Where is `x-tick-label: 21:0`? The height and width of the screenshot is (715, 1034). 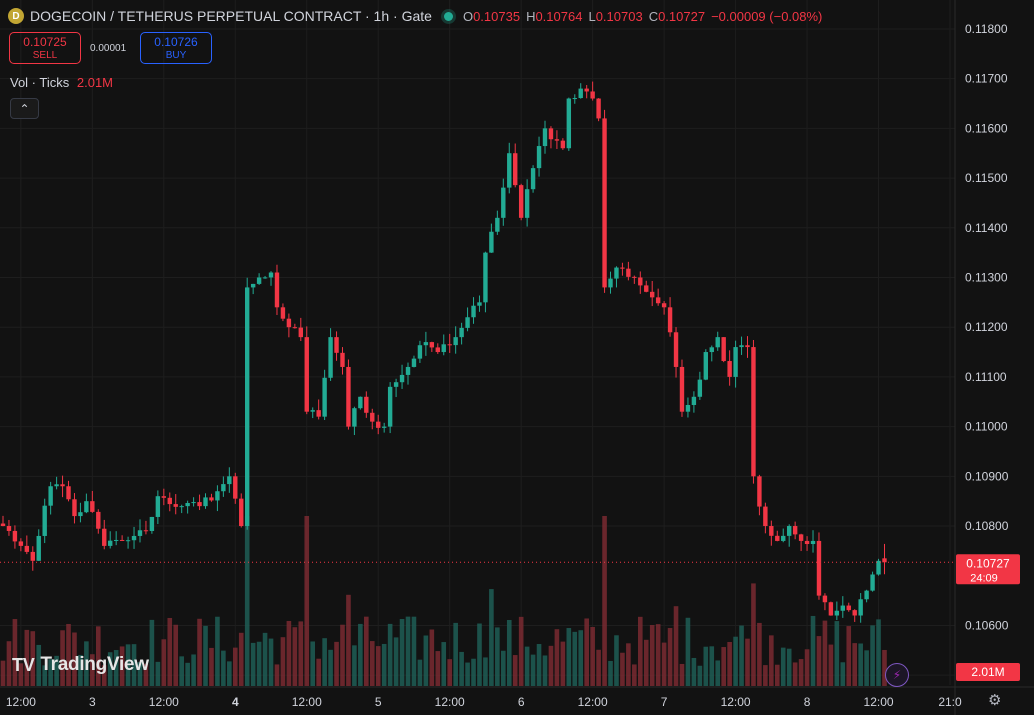 x-tick-label: 21:0 is located at coordinates (950, 702).